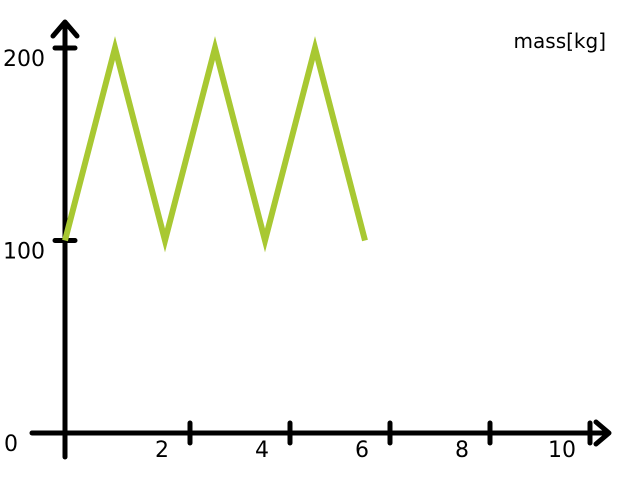 The width and height of the screenshot is (640, 480). I want to click on y-axis-title: mass[kg], so click(560, 41).